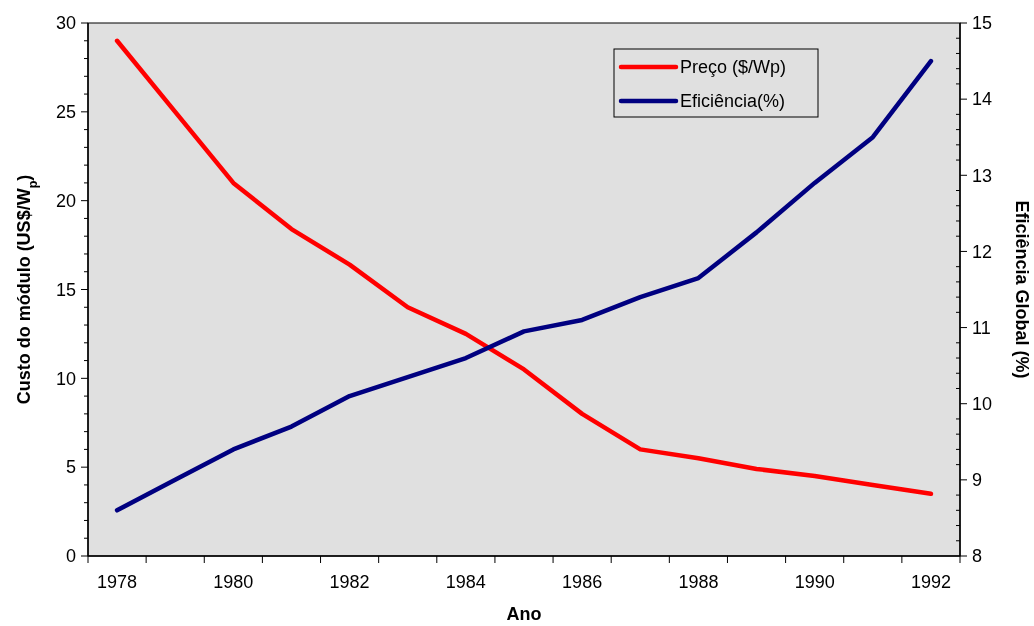 Image resolution: width=1034 pixels, height=626 pixels. Describe the element at coordinates (814, 582) in the screenshot. I see `x-tick-label: 1990` at that location.